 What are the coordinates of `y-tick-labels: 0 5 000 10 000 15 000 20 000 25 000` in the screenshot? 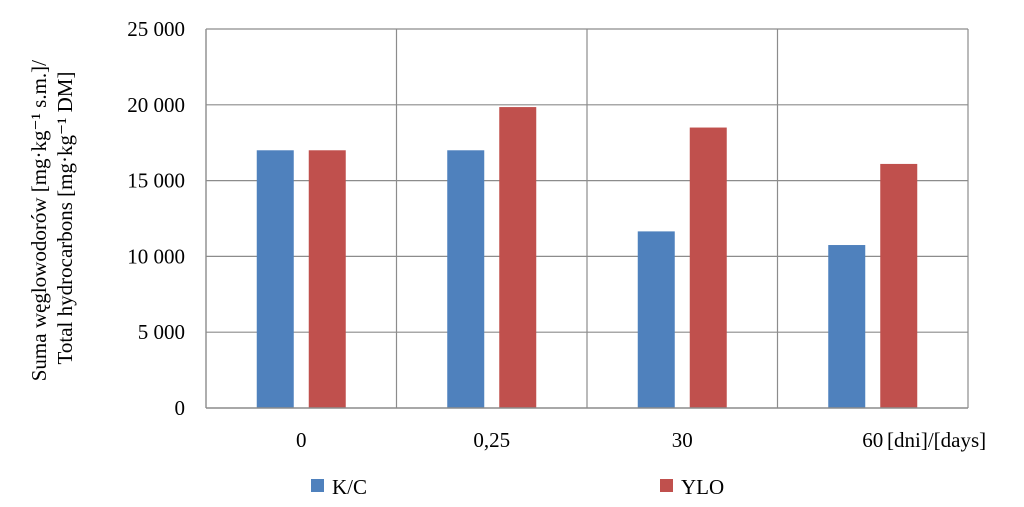 It's located at (156, 218).